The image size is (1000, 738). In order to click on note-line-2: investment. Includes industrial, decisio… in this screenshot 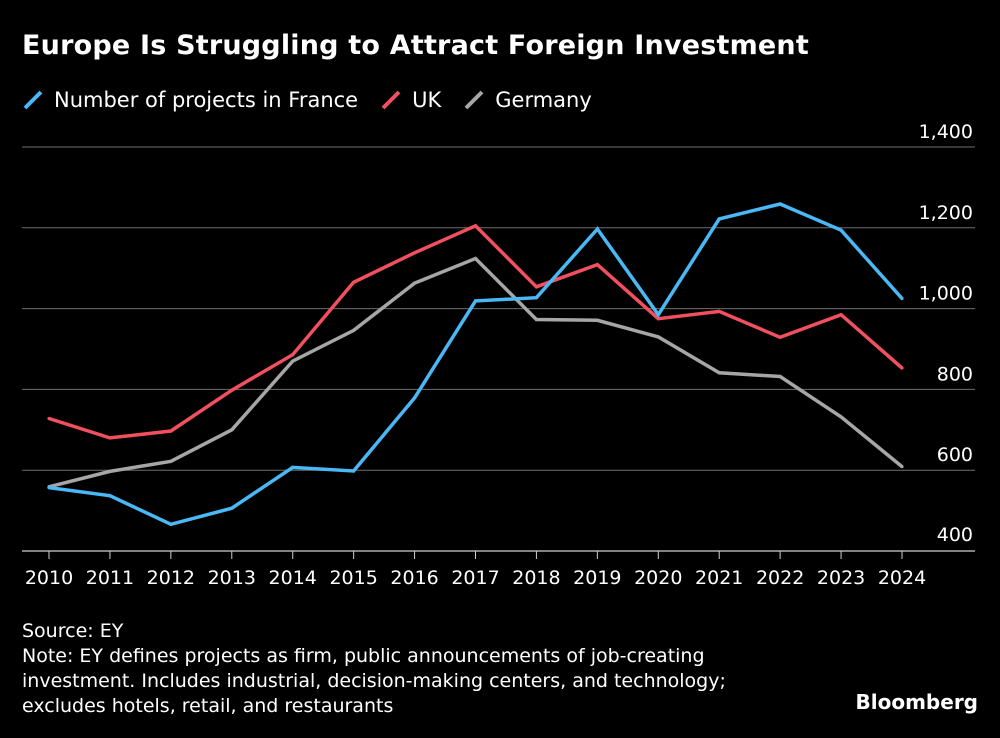, I will do `click(374, 681)`.